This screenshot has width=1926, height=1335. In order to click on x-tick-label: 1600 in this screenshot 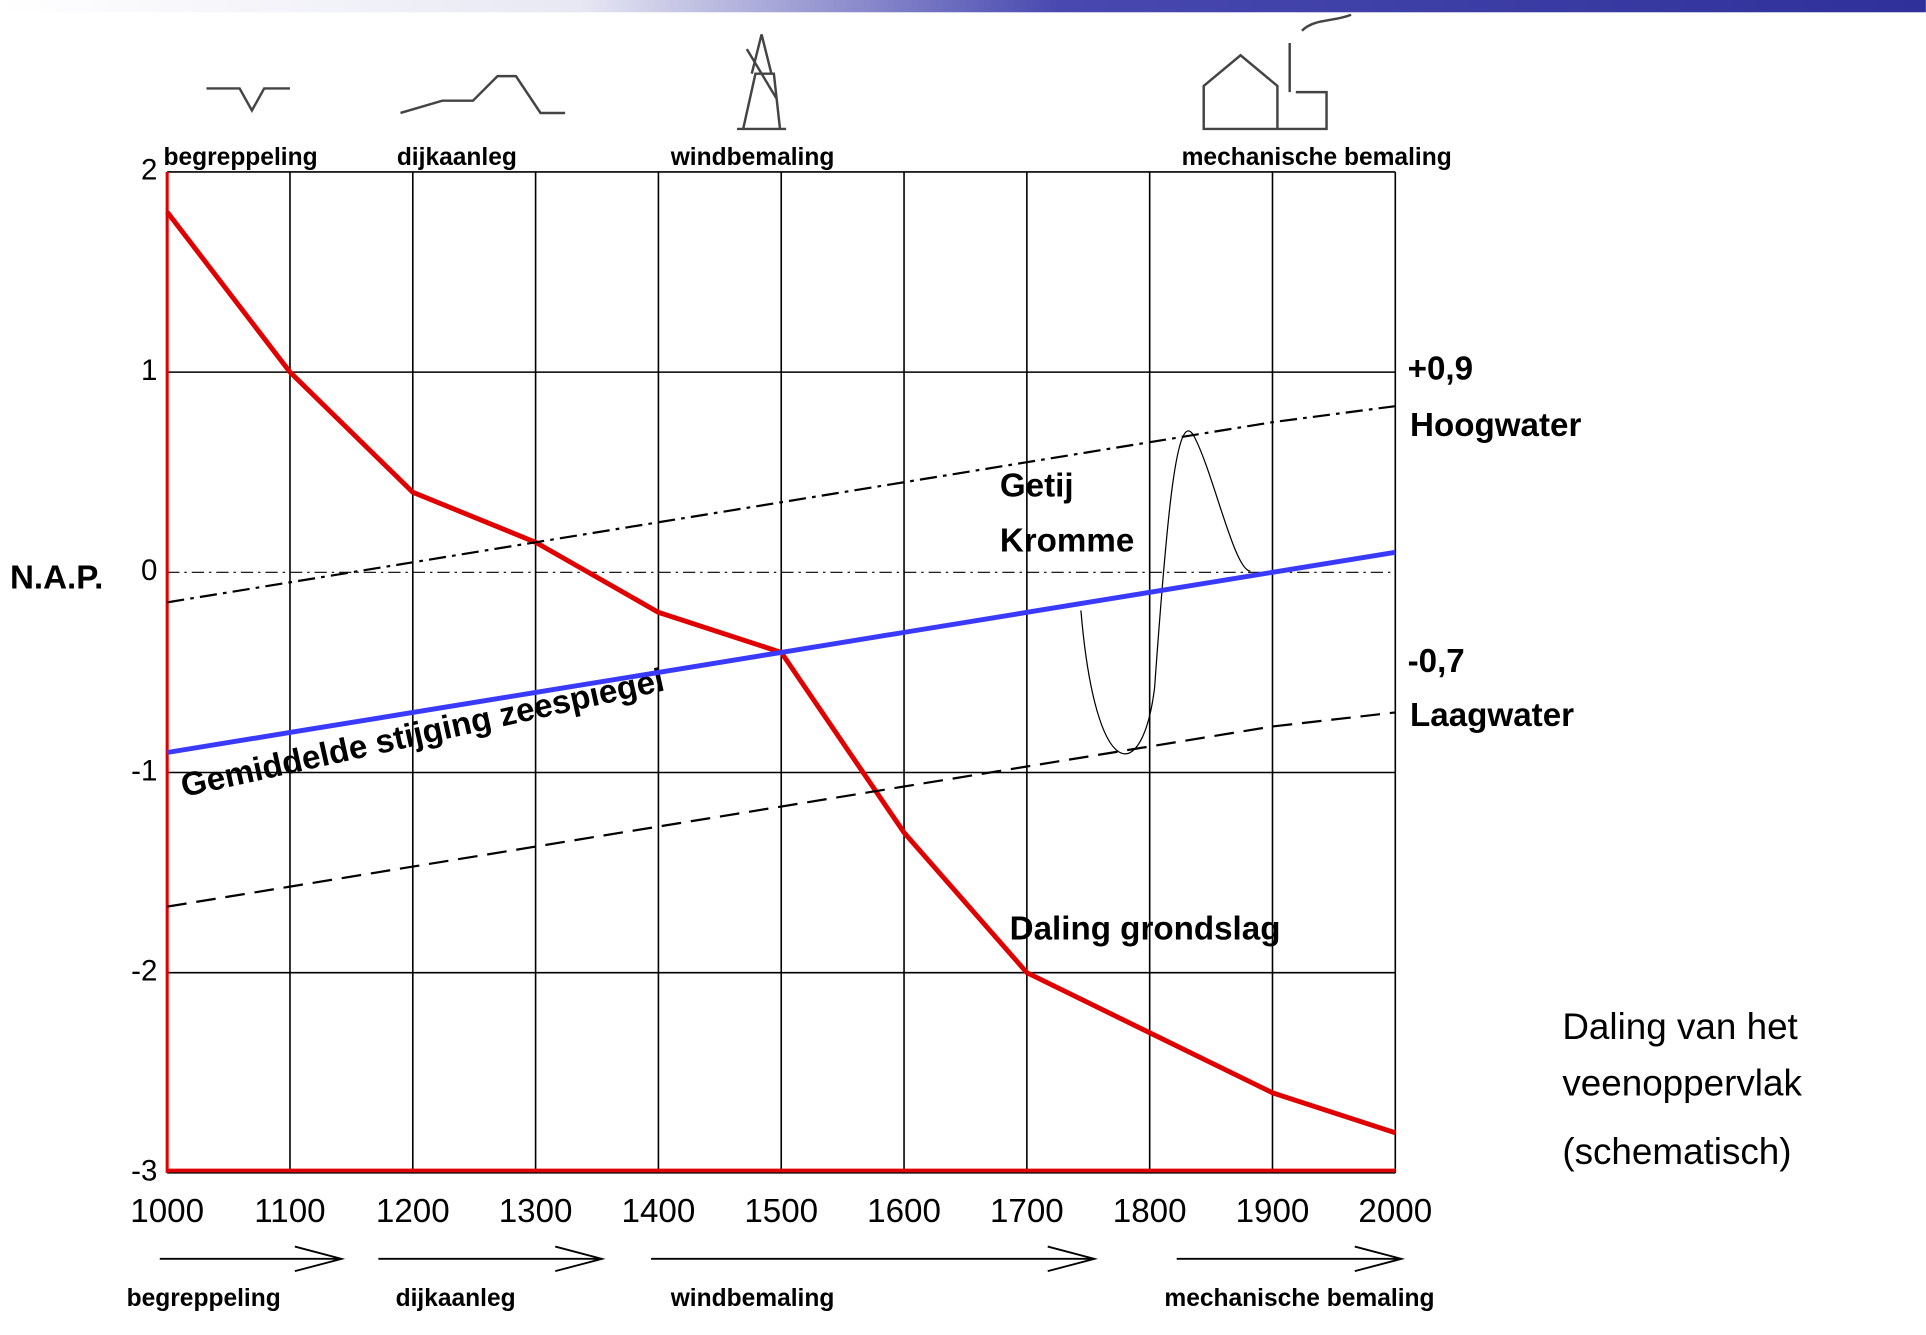, I will do `click(904, 1211)`.